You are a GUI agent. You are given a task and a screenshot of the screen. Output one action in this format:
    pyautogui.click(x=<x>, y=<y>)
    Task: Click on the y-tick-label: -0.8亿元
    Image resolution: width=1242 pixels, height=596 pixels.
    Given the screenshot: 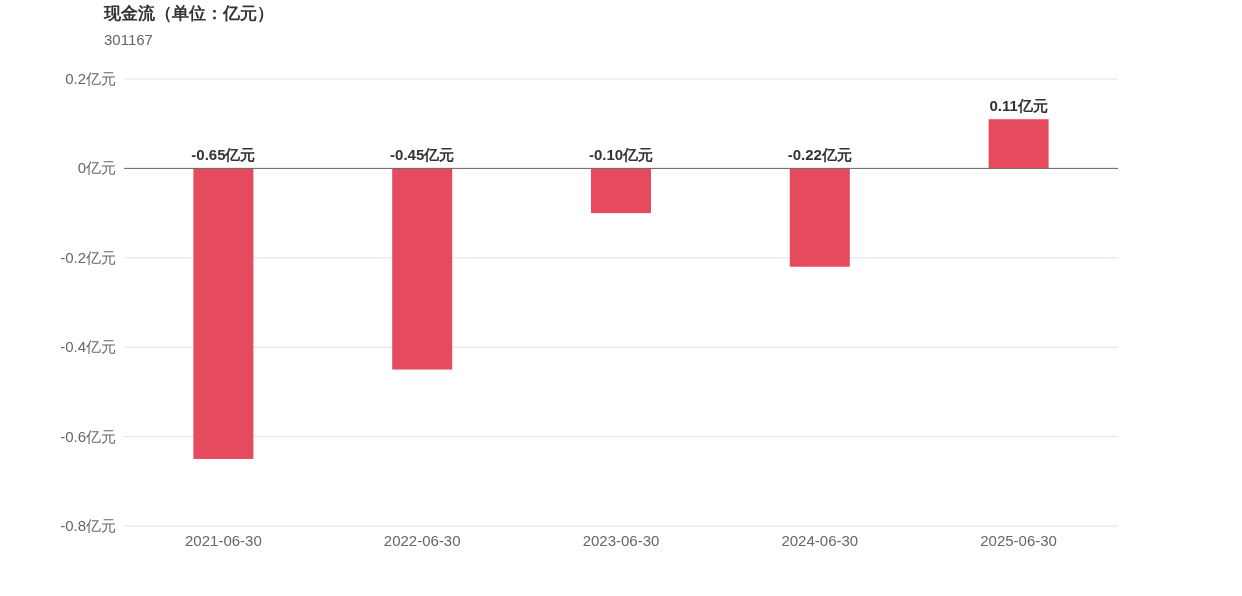 What is the action you would take?
    pyautogui.click(x=88, y=525)
    